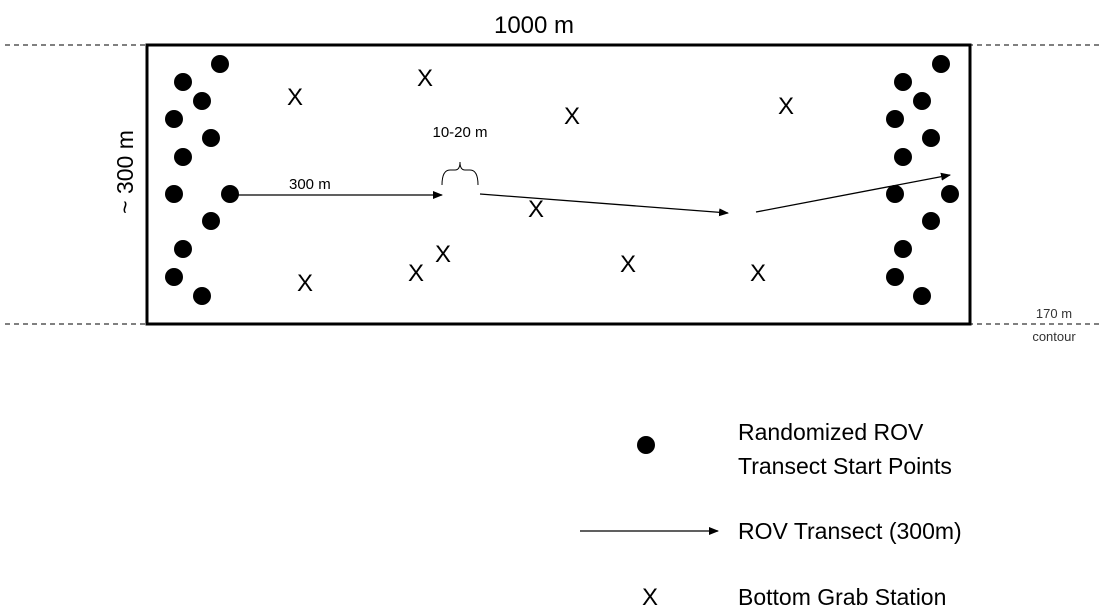  I want to click on gap-brace, so click(460, 173).